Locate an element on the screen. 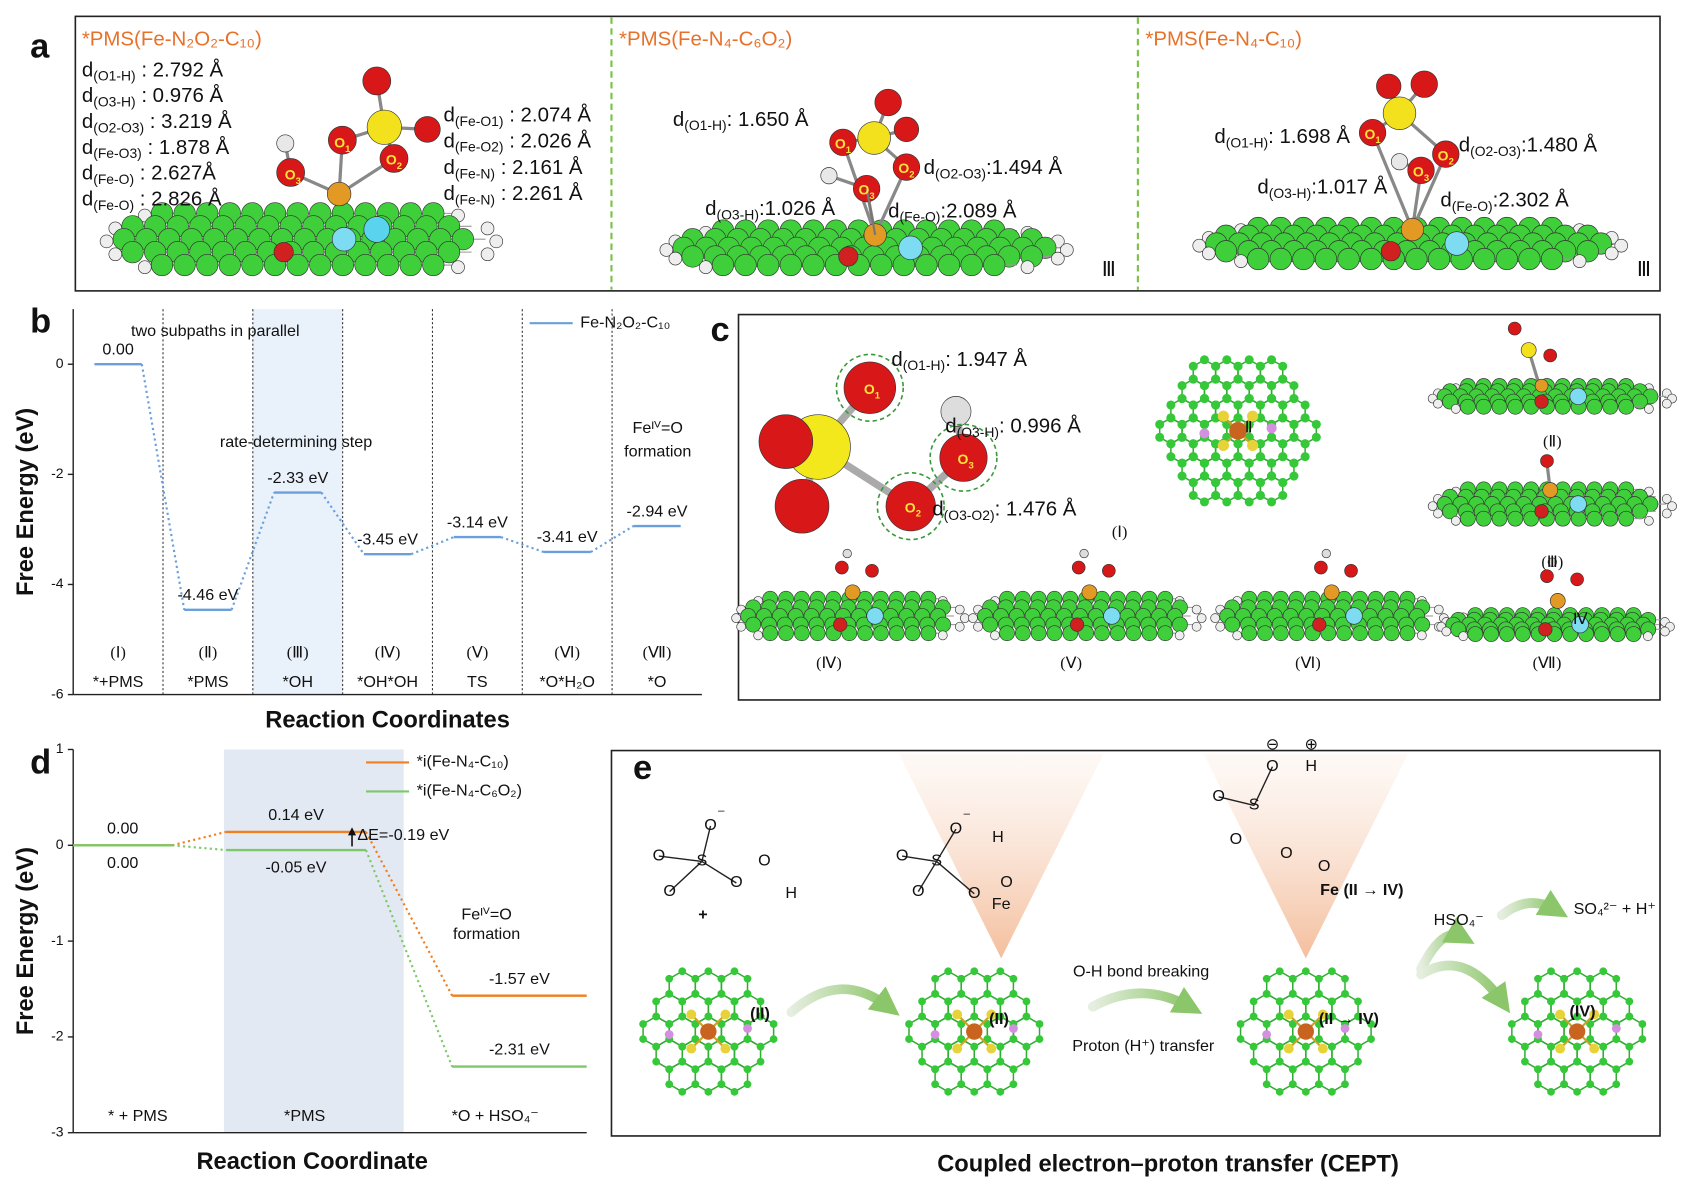  highlight-ring is located at coordinates (910, 506).